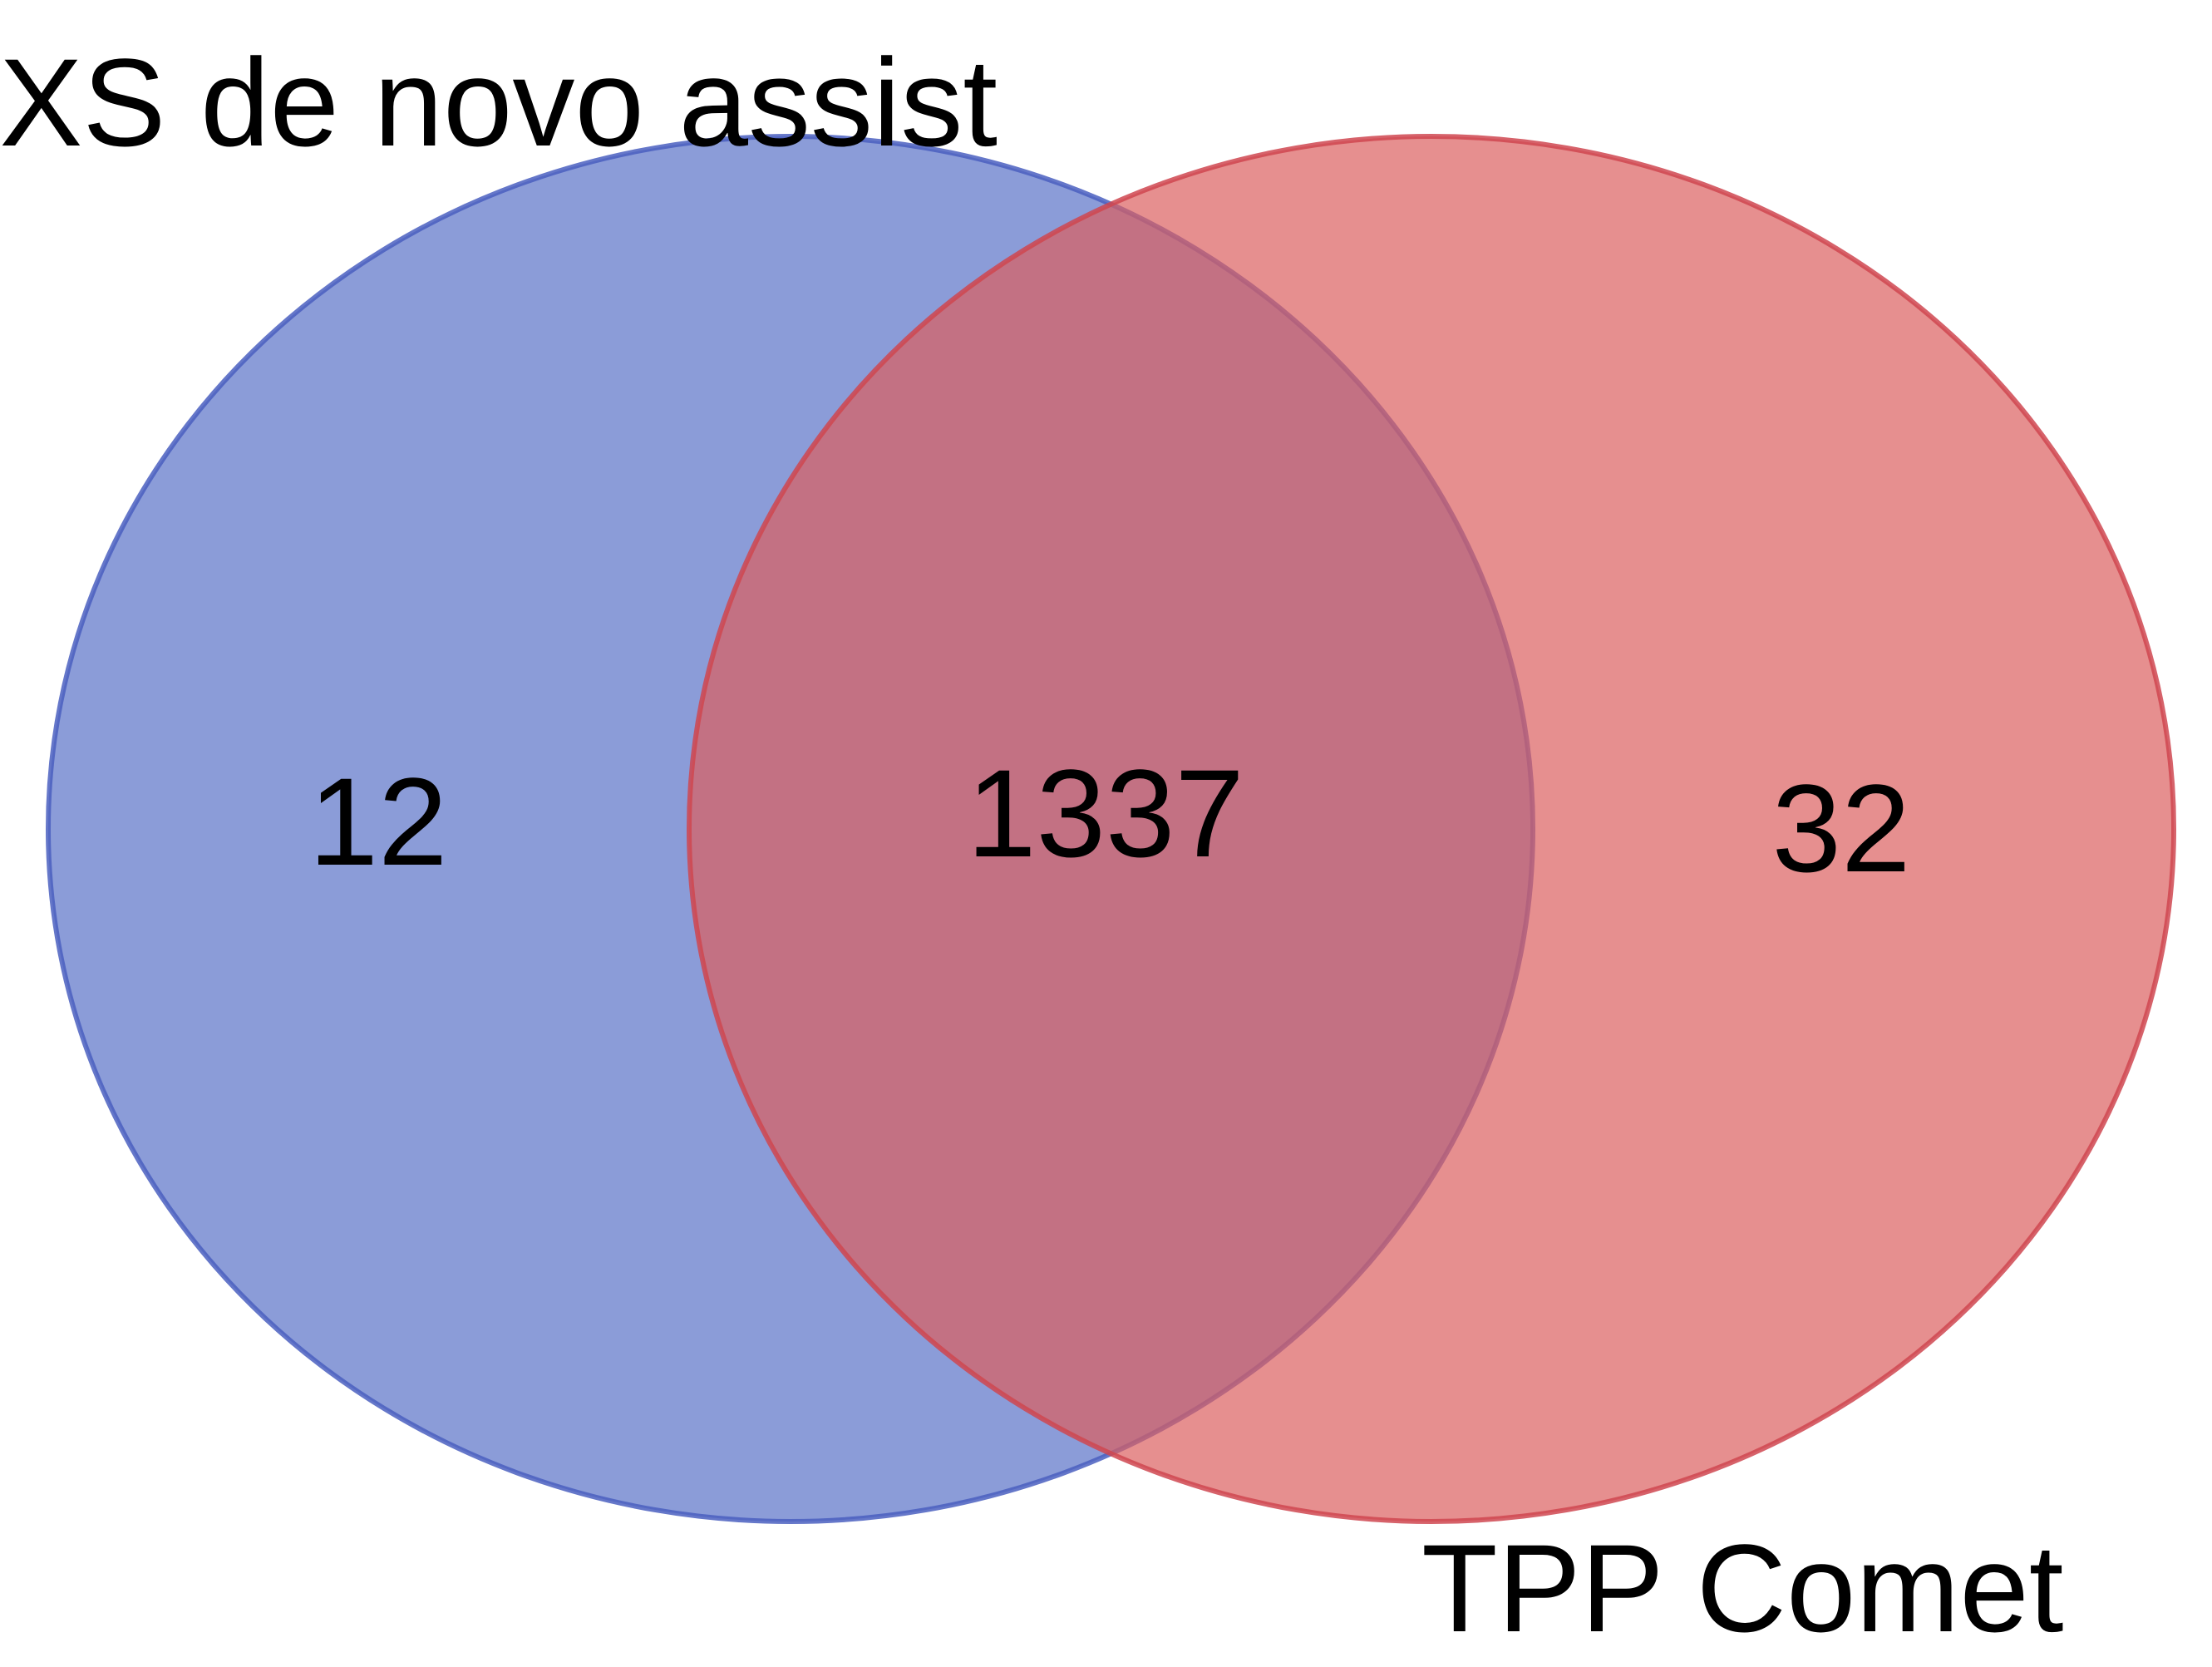  What do you see at coordinates (1742, 1588) in the screenshot?
I see `set-b-label: TPP Comet` at bounding box center [1742, 1588].